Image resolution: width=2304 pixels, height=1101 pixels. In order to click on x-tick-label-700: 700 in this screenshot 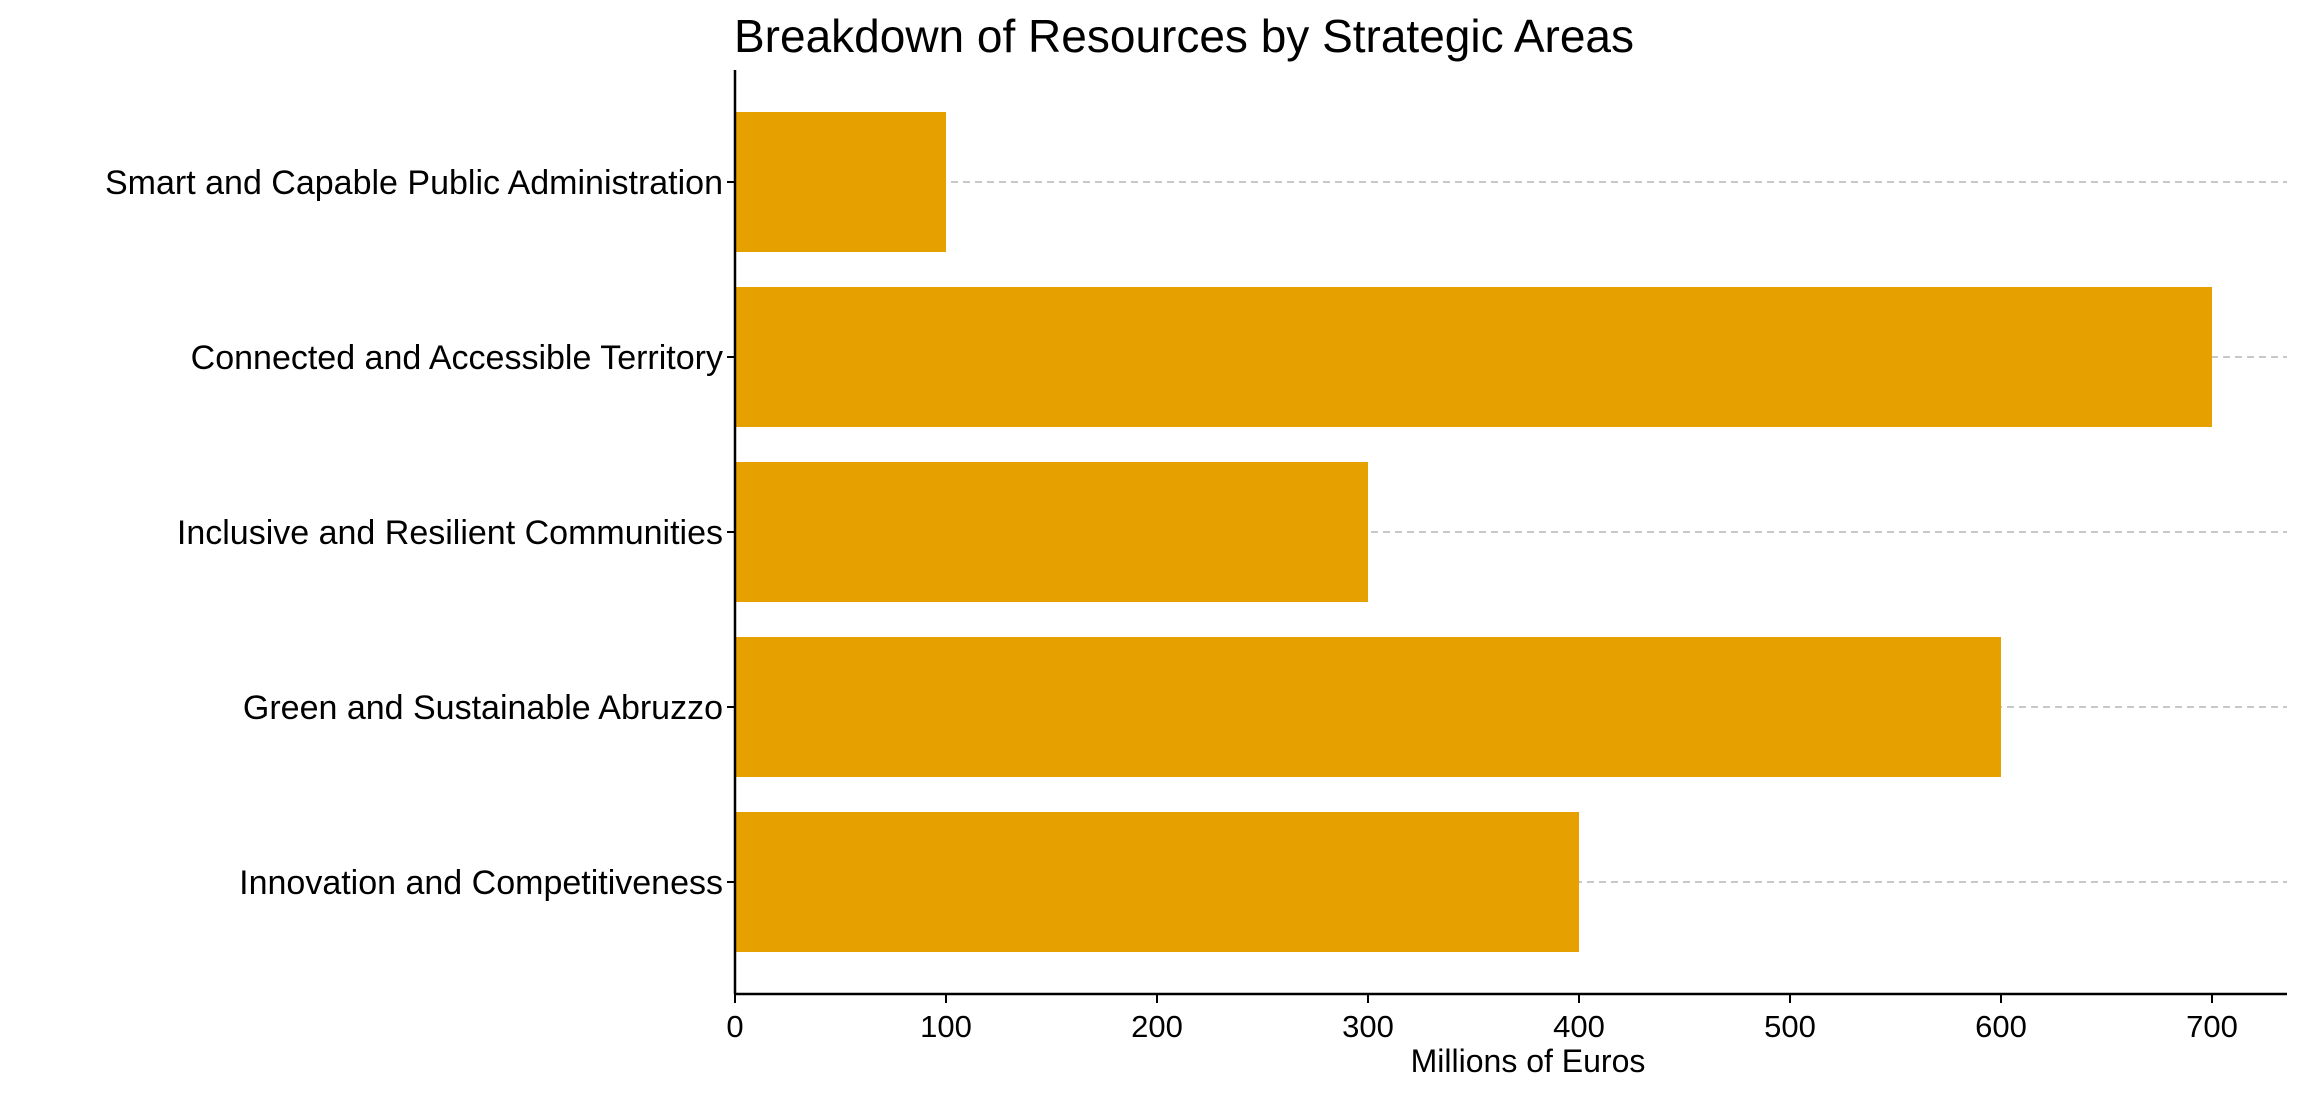, I will do `click(2212, 1026)`.